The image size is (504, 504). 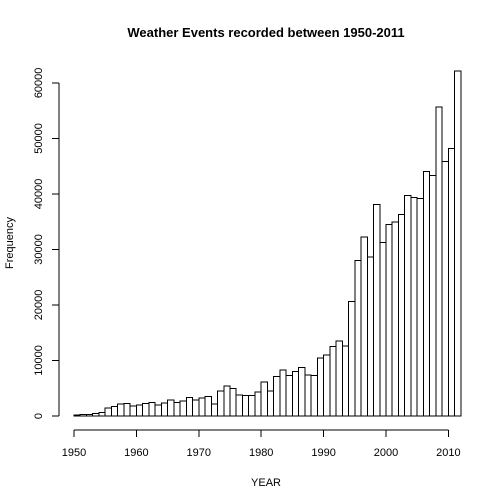 I want to click on y-tick-label: 40000, so click(x=39, y=194).